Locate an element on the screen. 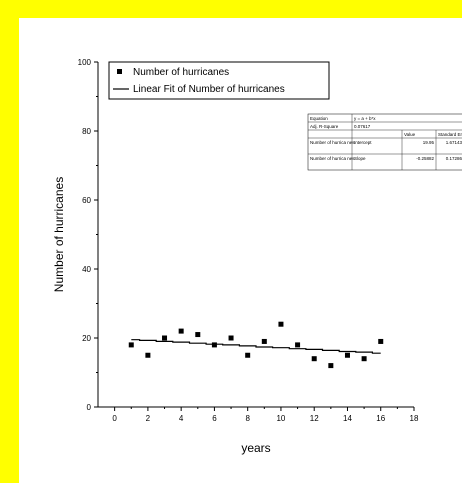  y-tick-label: 40 is located at coordinates (86, 269).